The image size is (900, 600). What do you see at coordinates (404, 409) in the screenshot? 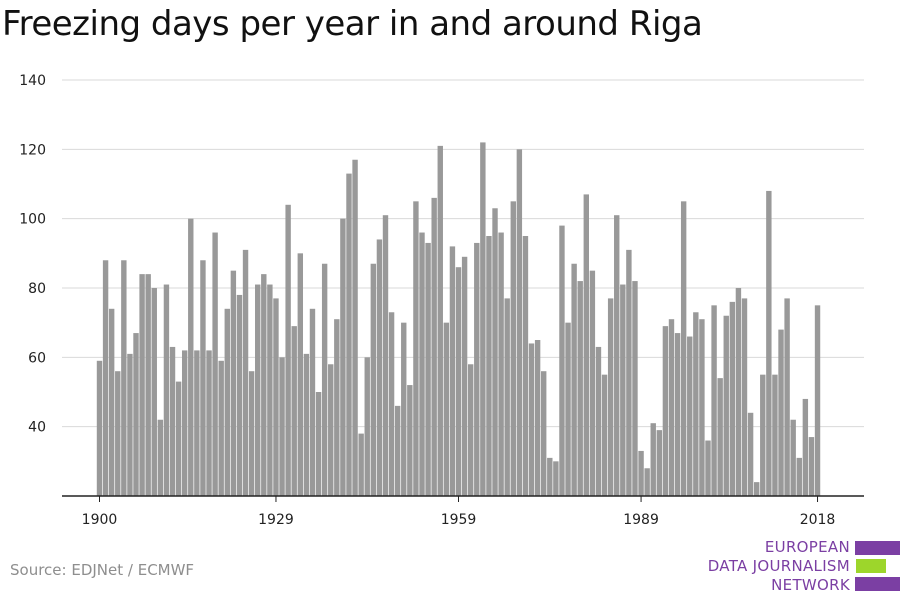
I see `bar-1950` at bounding box center [404, 409].